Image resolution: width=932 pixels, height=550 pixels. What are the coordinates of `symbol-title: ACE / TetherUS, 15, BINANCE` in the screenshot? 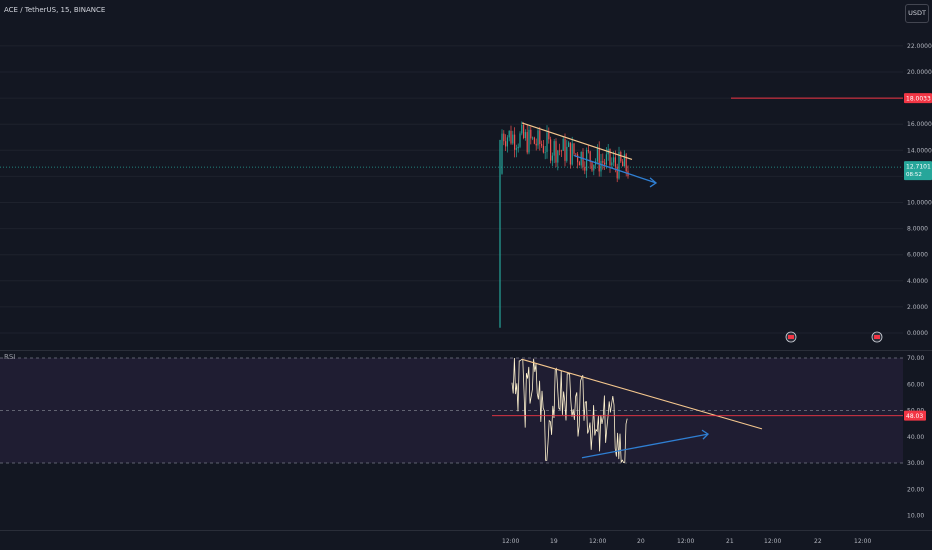 It's located at (55, 10).